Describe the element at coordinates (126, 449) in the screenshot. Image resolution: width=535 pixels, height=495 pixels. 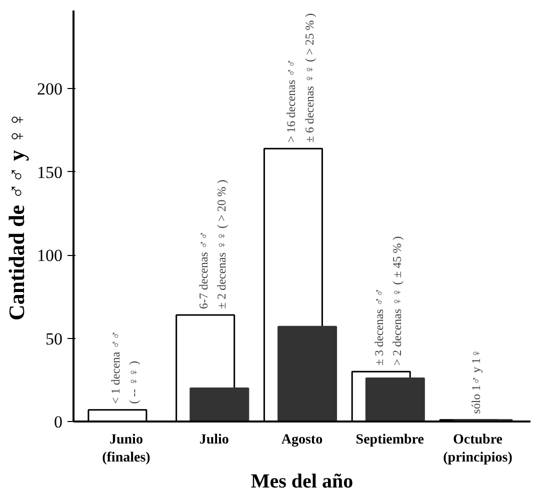
I see `x-tick-label: Junio (finales)` at that location.